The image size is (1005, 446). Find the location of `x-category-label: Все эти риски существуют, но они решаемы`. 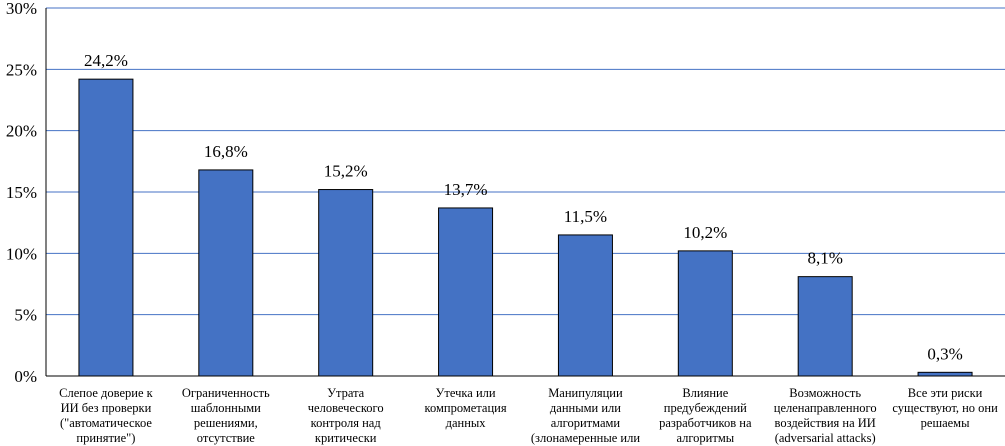

x-category-label: Все эти риски существуют, но они решаемы is located at coordinates (945, 408).